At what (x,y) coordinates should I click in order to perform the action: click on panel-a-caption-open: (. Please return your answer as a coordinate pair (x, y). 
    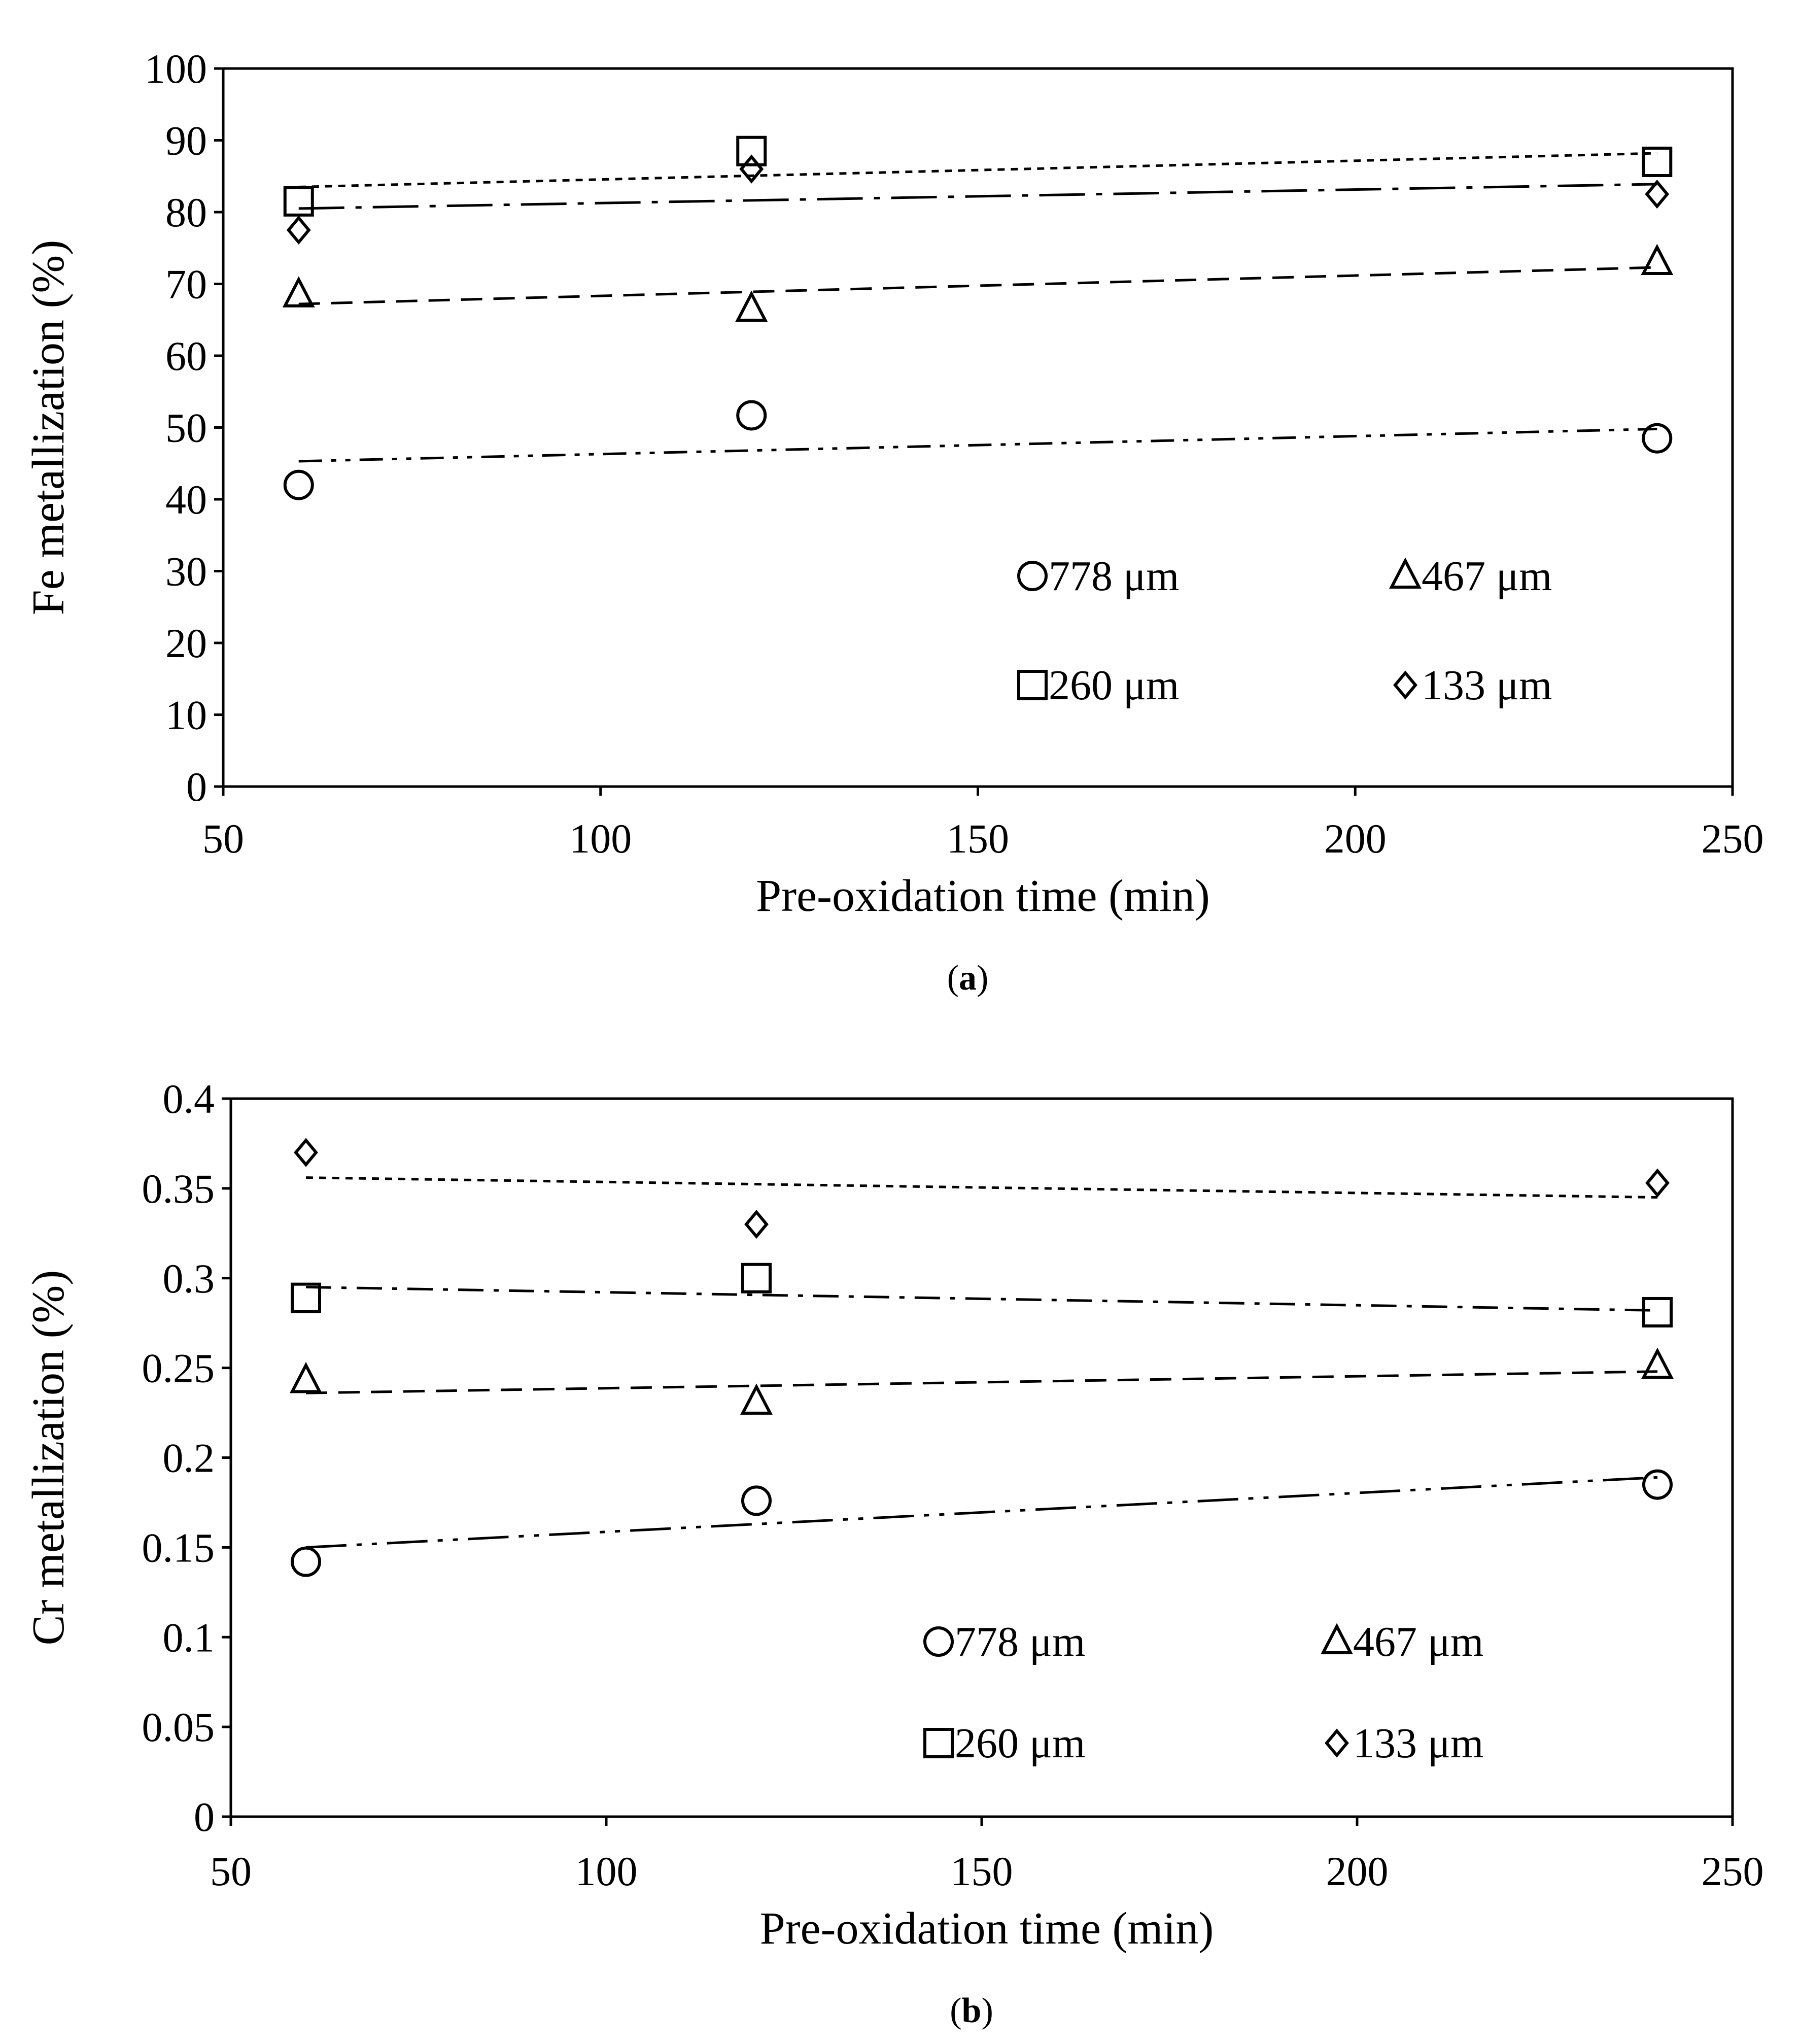
    Looking at the image, I should click on (953, 978).